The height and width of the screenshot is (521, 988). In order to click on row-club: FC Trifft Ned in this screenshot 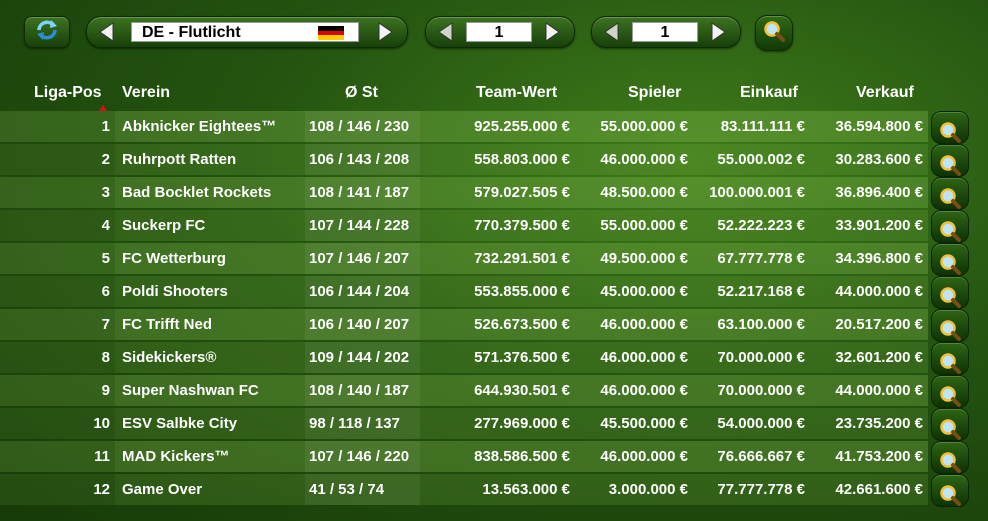, I will do `click(167, 324)`.